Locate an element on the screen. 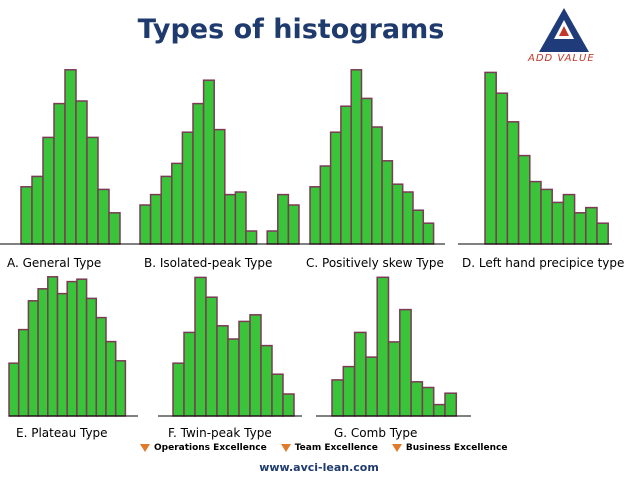 The image size is (638, 479). footer-item-operations: Operations Excellence is located at coordinates (203, 448).